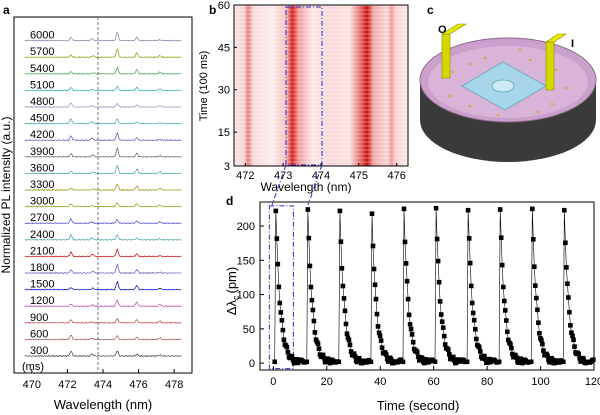 The width and height of the screenshot is (600, 415). I want to click on panel-b-xlabel: Wavelength (nm), so click(306, 187).